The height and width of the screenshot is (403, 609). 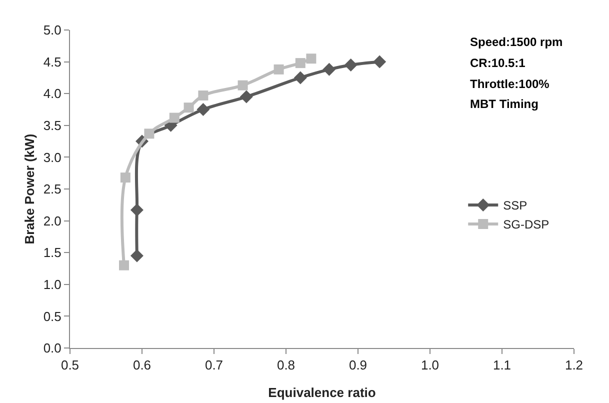 I want to click on y-tick-label: 3.0, so click(x=52, y=157).